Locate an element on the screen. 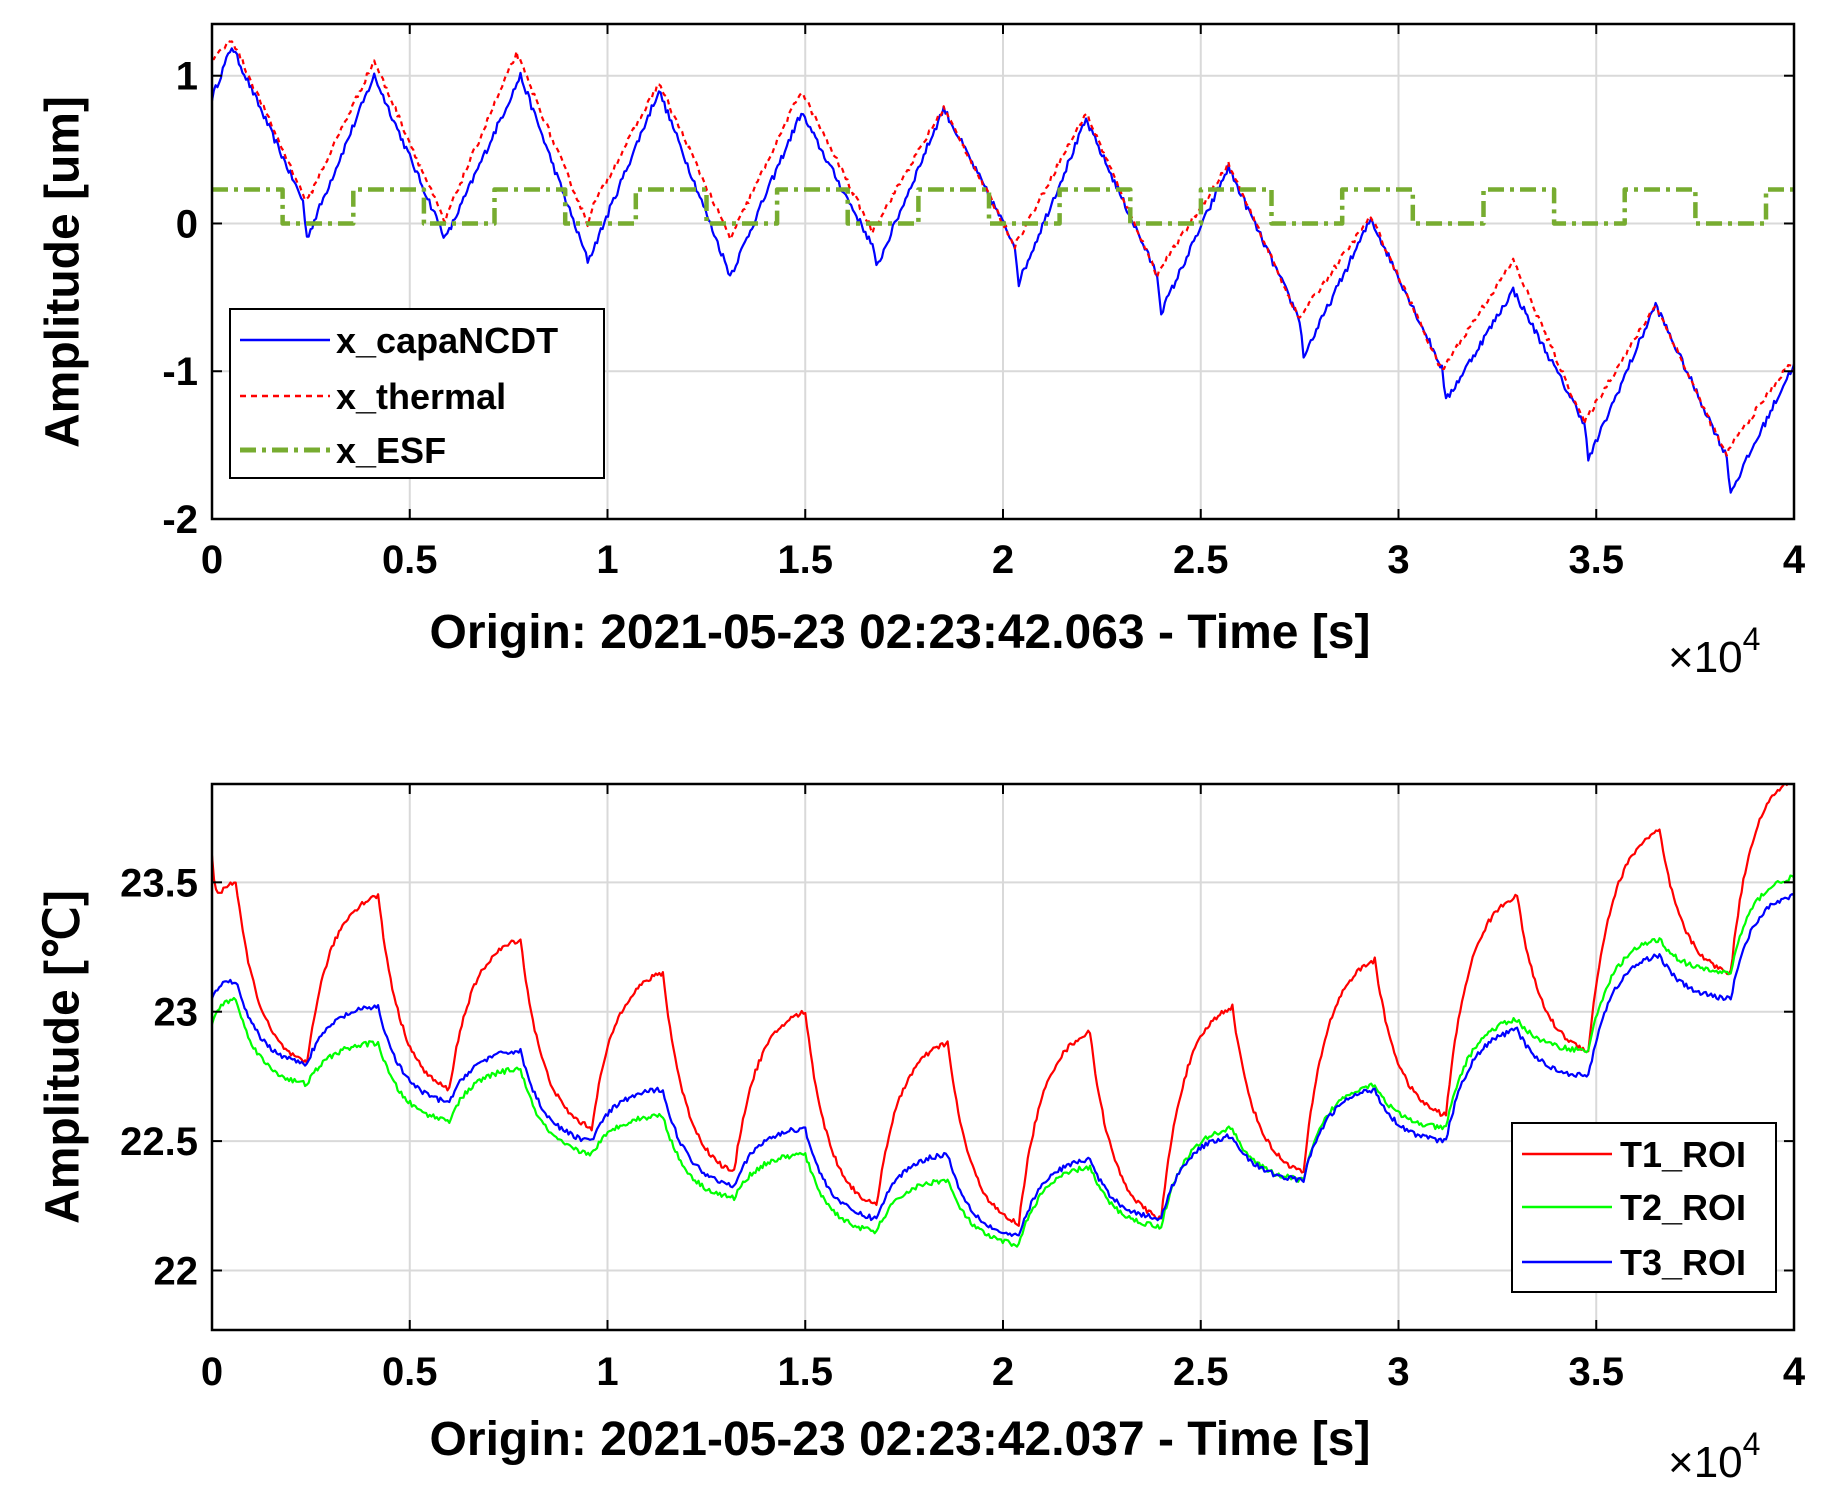 The height and width of the screenshot is (1498, 1822). top-x-multiplier-base: ×10 is located at coordinates (1705, 657).